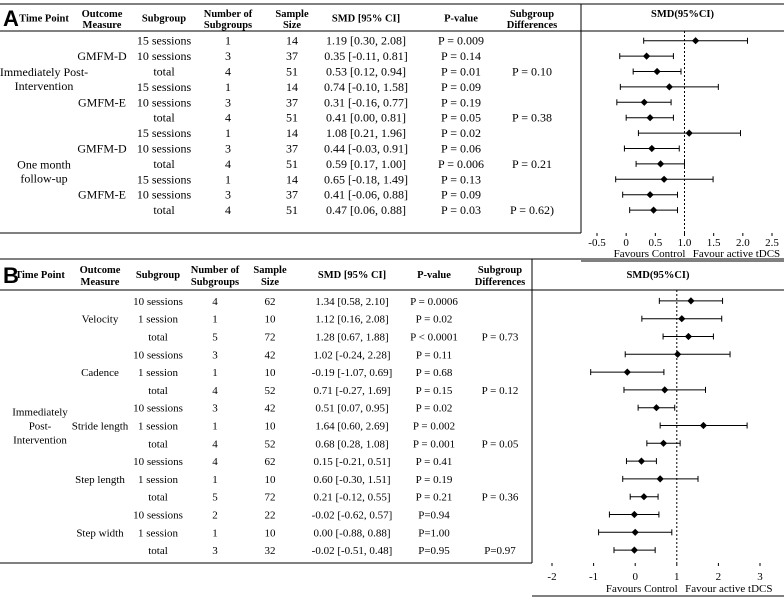 Image resolution: width=784 pixels, height=598 pixels. What do you see at coordinates (434, 338) in the screenshot?
I see `p-value-cell: P < 0.0001` at bounding box center [434, 338].